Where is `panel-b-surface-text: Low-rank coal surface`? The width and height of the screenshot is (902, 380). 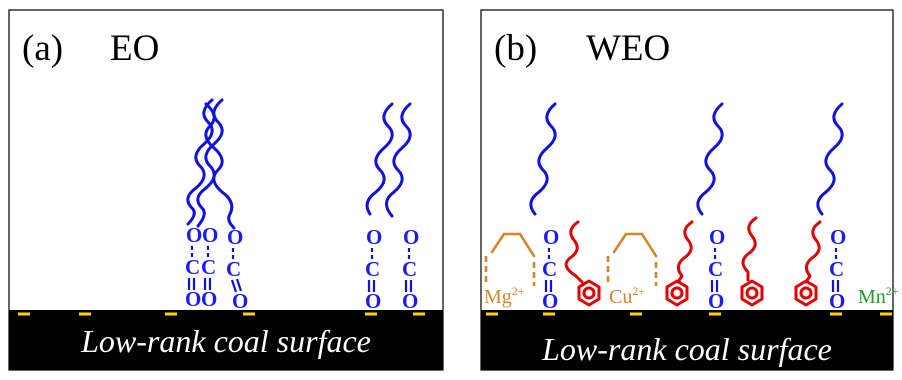
panel-b-surface-text: Low-rank coal surface is located at coordinates (686, 349).